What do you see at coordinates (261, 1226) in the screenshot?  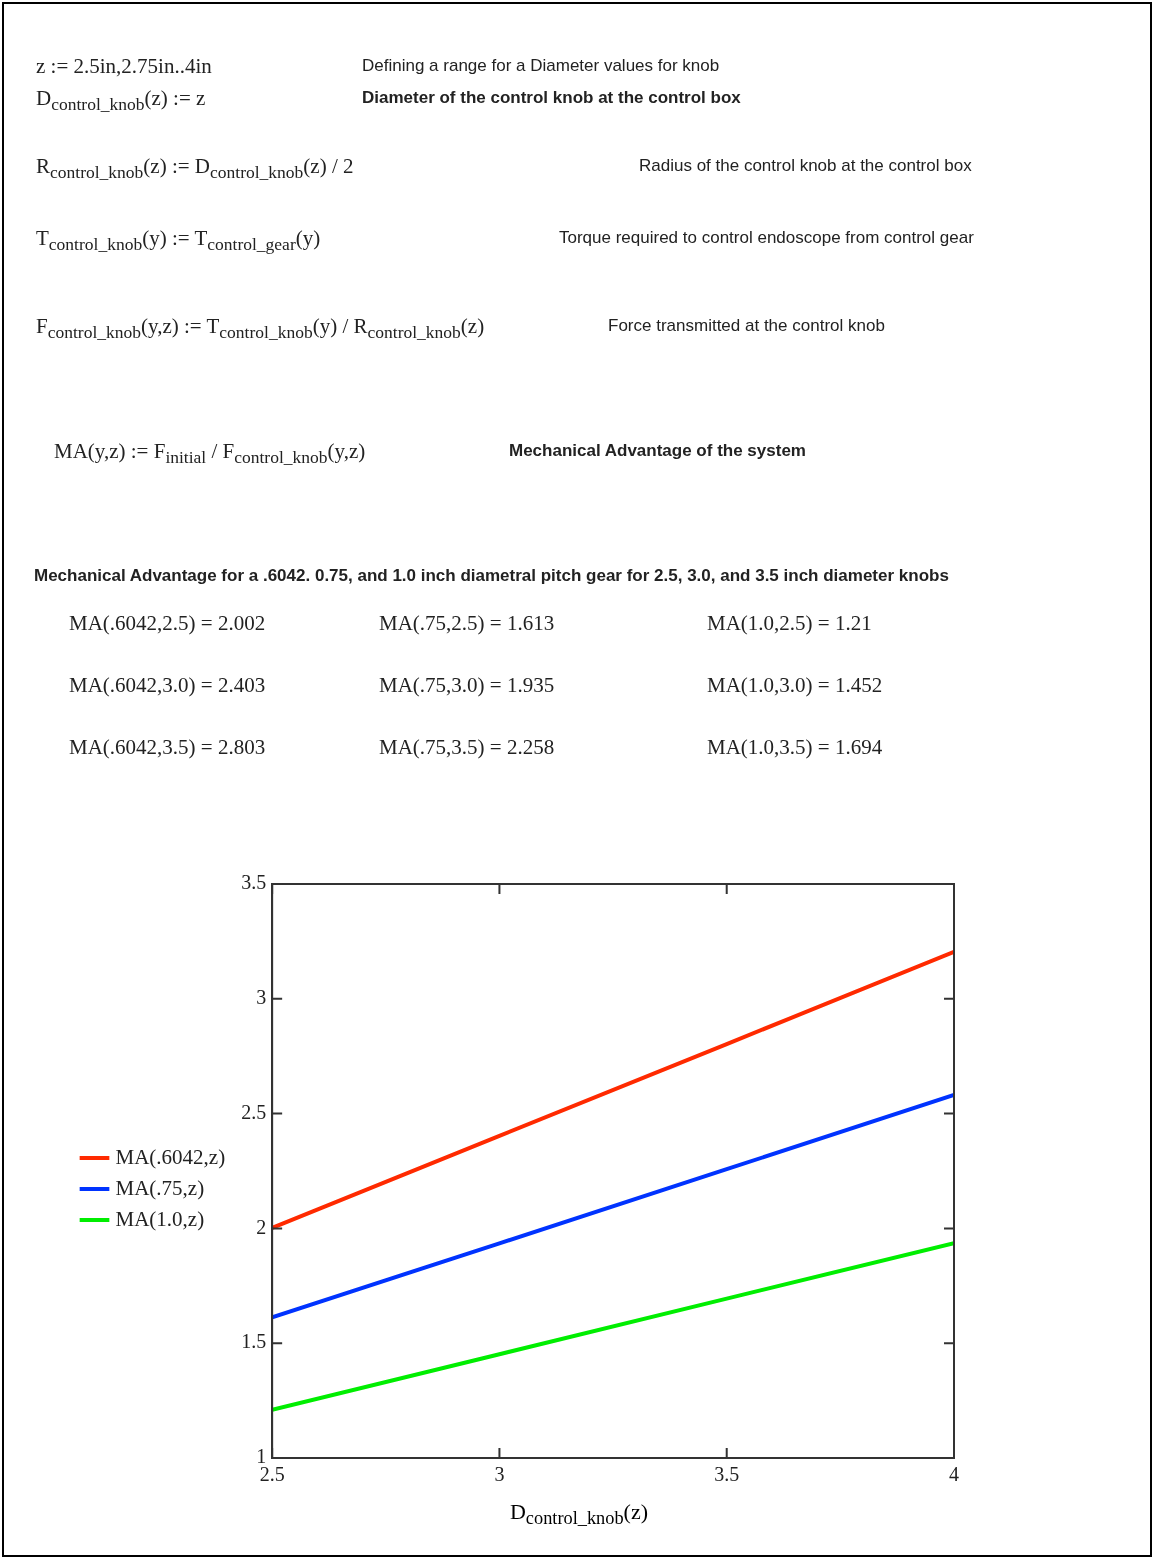 I see `y-tick-label: 2` at bounding box center [261, 1226].